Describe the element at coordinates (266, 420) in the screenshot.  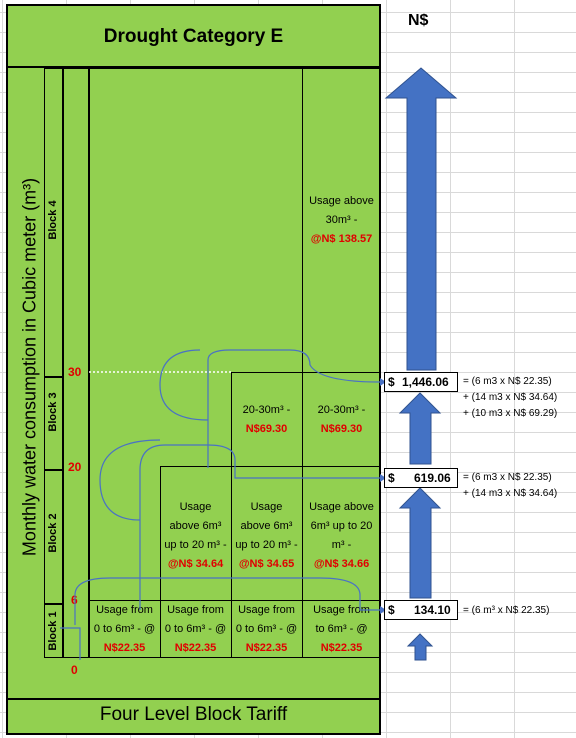
I see `block-3-cell-col3: 20-30m³ - N$69.30` at that location.